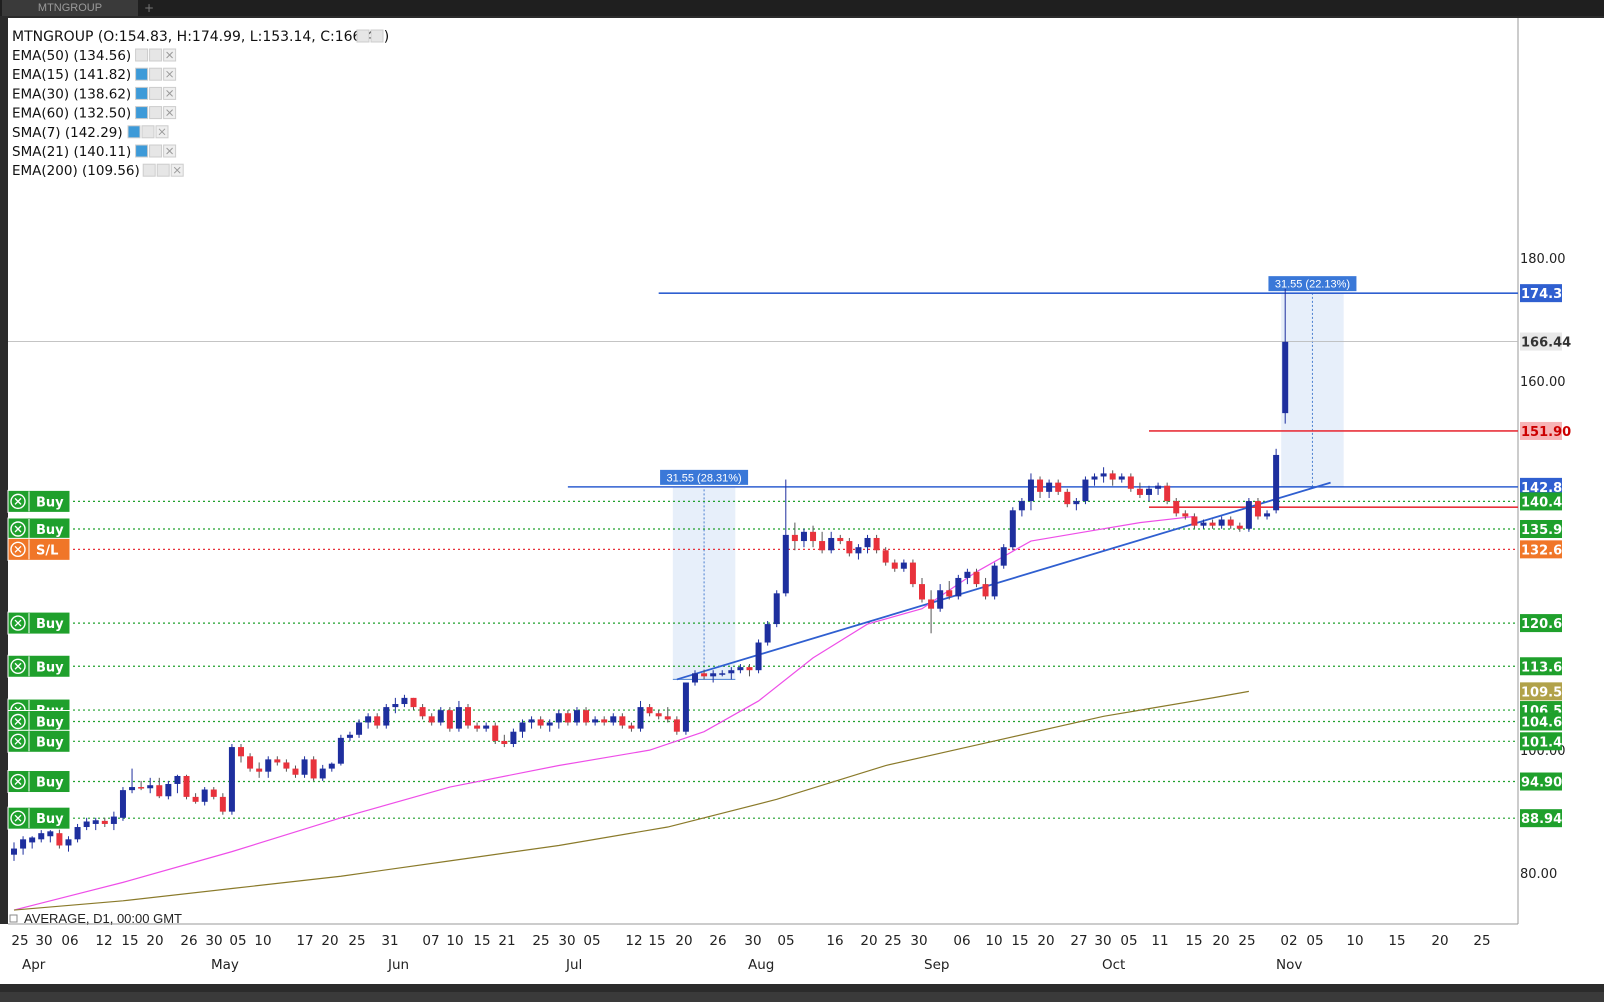 This screenshot has height=1002, width=1604. Describe the element at coordinates (1003, 581) in the screenshot. I see `trendline` at that location.